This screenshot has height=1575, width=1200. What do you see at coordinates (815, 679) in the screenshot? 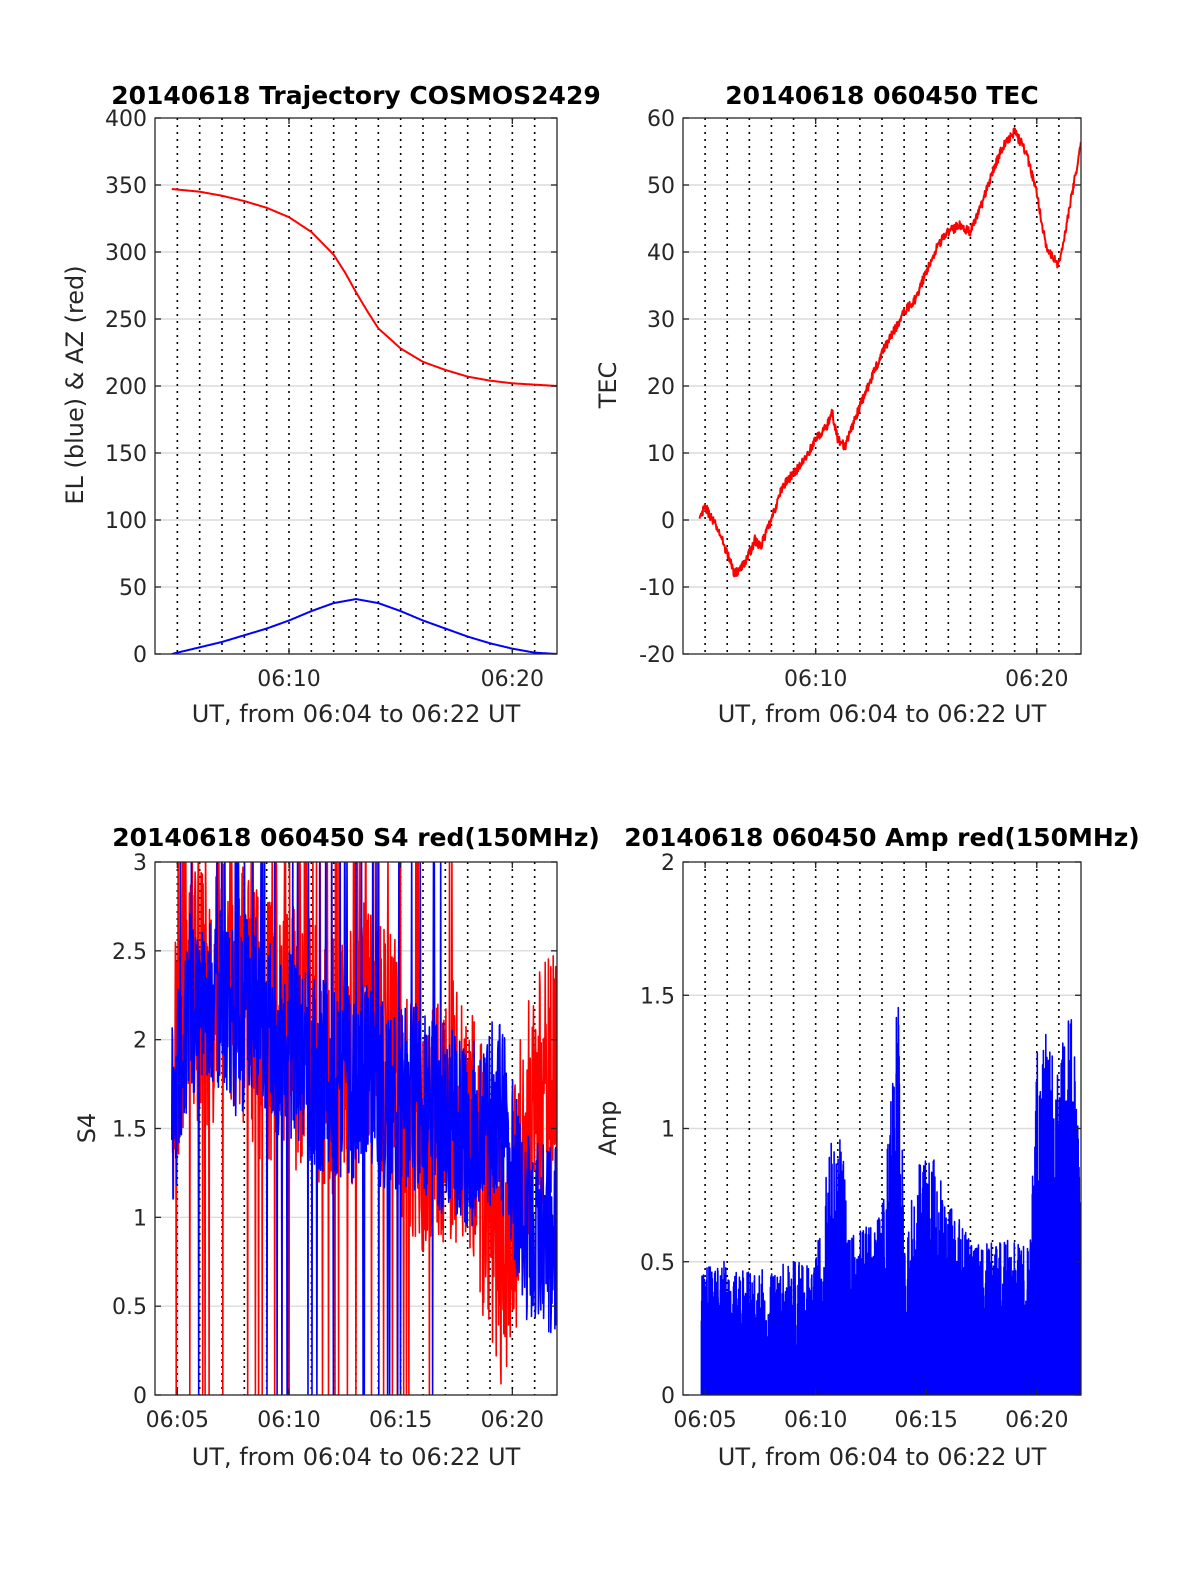
I see `tec-xtick-label: 06:10` at bounding box center [815, 679].